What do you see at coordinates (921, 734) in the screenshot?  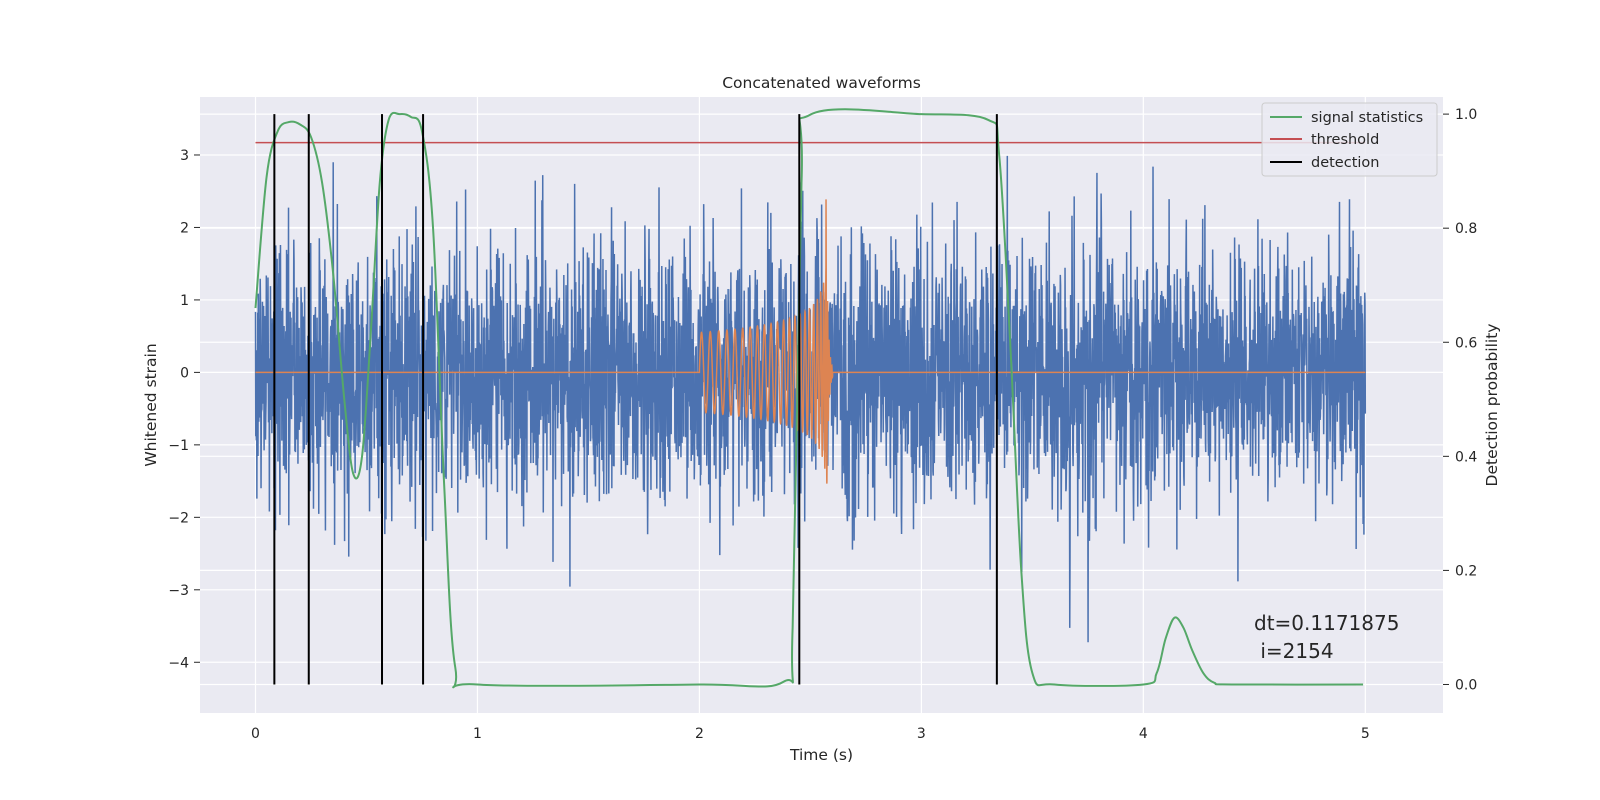 I see `x-tick-label: 3` at bounding box center [921, 734].